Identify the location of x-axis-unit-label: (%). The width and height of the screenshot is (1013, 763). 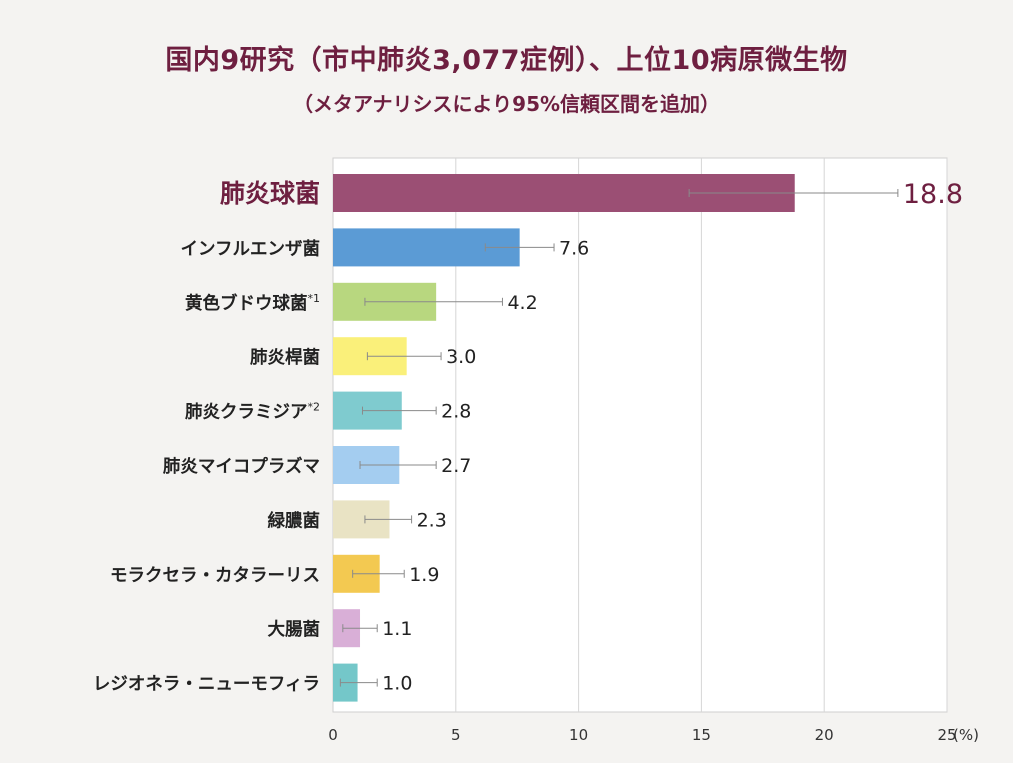
(966, 735).